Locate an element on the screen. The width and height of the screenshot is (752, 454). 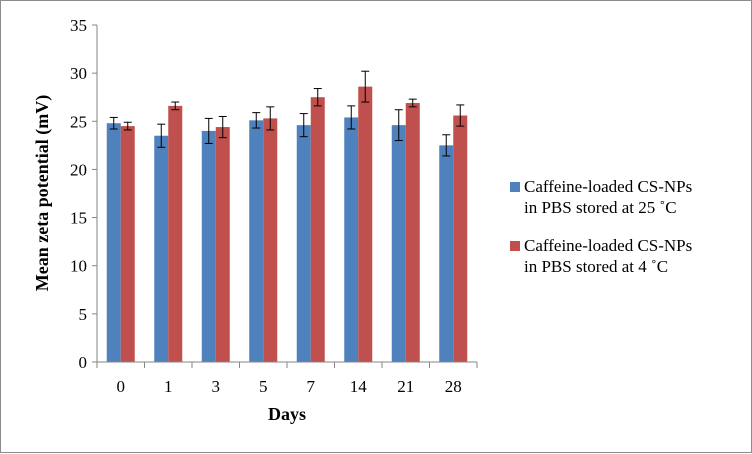
x-tick-label-14: 14 is located at coordinates (359, 386).